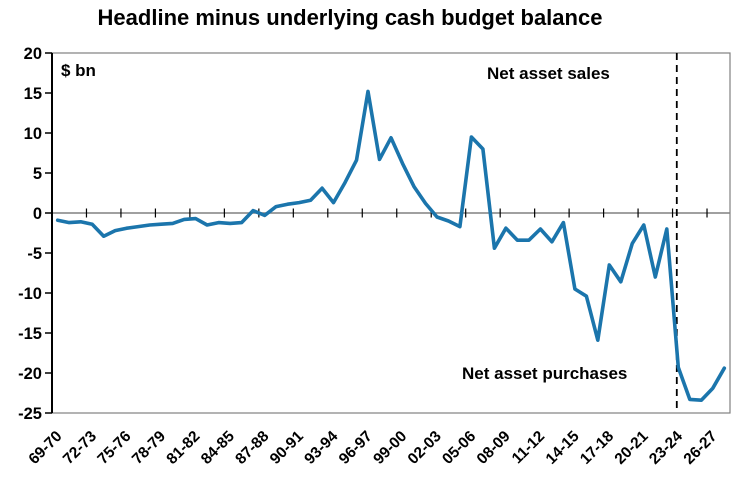 This screenshot has height=489, width=752. What do you see at coordinates (30, 334) in the screenshot?
I see `y-axis-tick-label: -15` at bounding box center [30, 334].